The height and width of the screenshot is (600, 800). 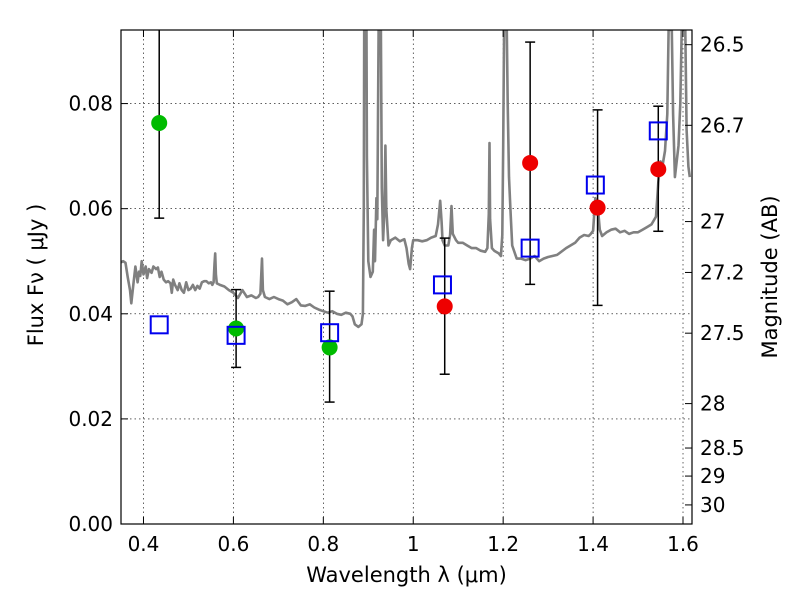 What do you see at coordinates (712, 476) in the screenshot?
I see `magnitude-tick-label: 29` at bounding box center [712, 476].